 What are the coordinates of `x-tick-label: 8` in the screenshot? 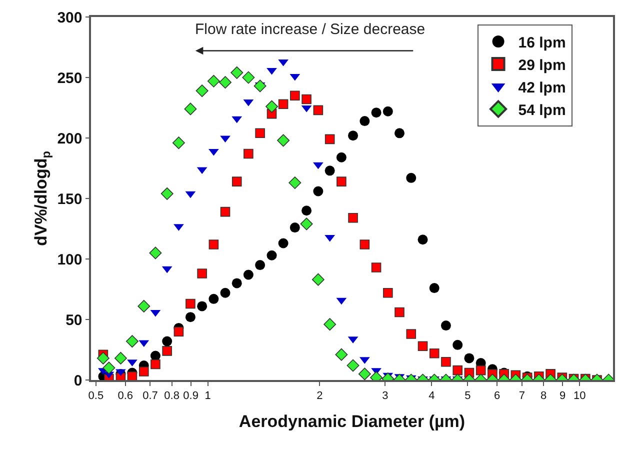 It's located at (543, 396).